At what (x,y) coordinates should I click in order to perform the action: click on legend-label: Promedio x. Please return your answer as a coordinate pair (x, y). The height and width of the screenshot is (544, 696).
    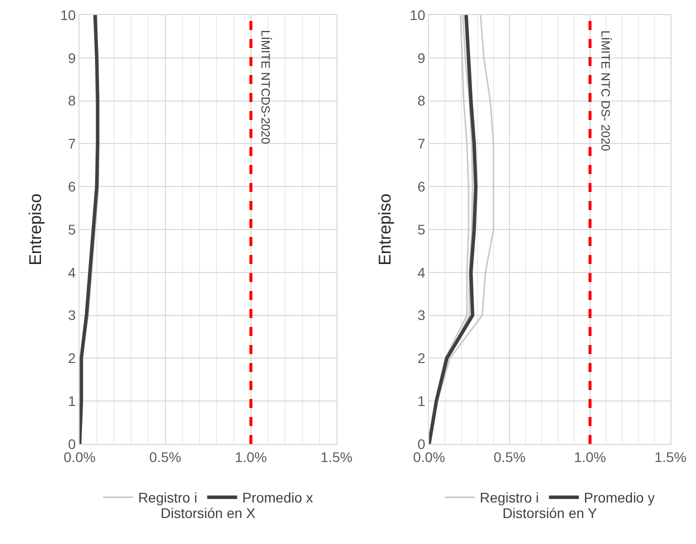
    Looking at the image, I should click on (278, 498).